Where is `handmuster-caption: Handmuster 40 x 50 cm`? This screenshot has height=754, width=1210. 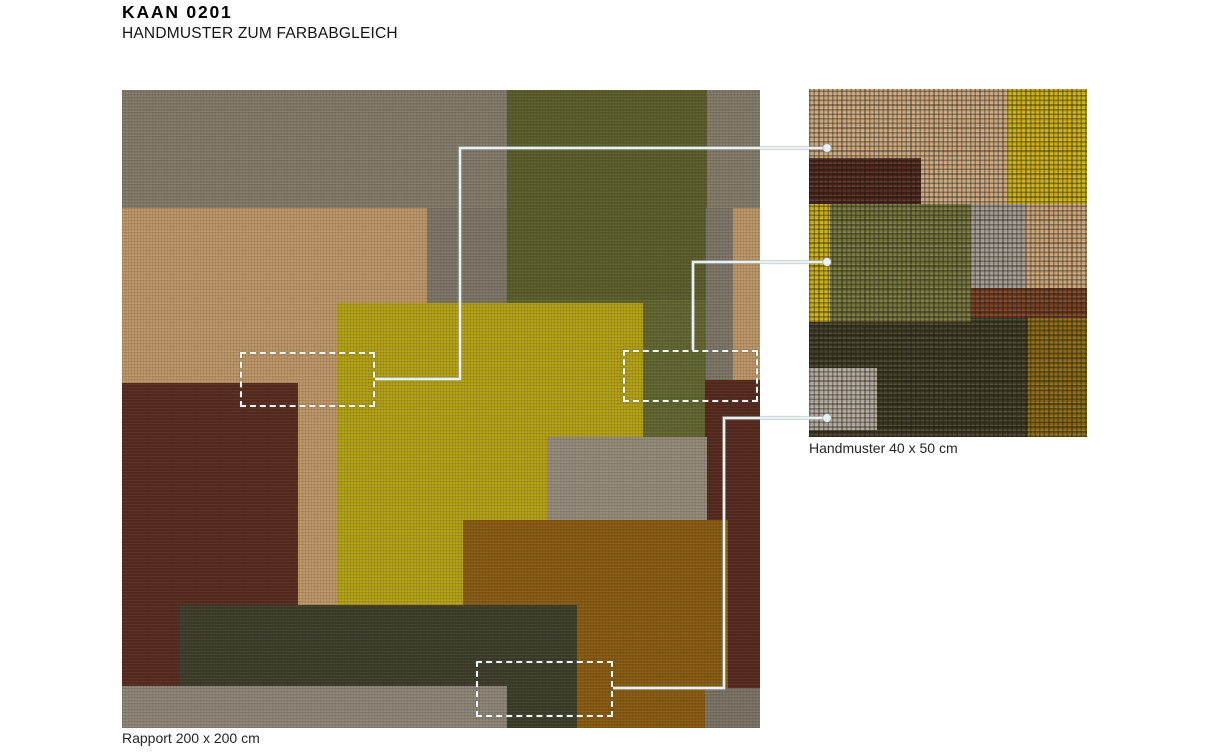 handmuster-caption: Handmuster 40 x 50 cm is located at coordinates (883, 448).